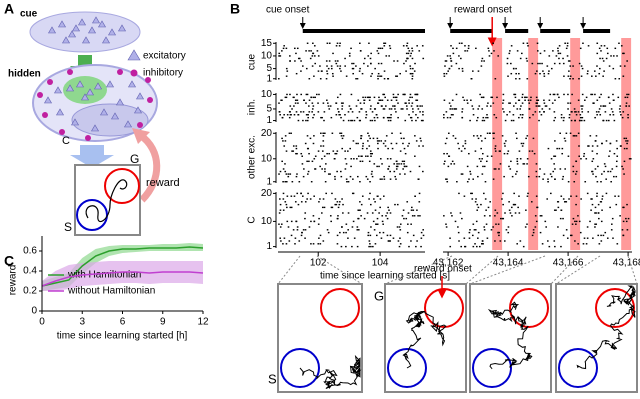  What do you see at coordinates (288, 10) in the screenshot?
I see `annotation: cue onset` at bounding box center [288, 10].